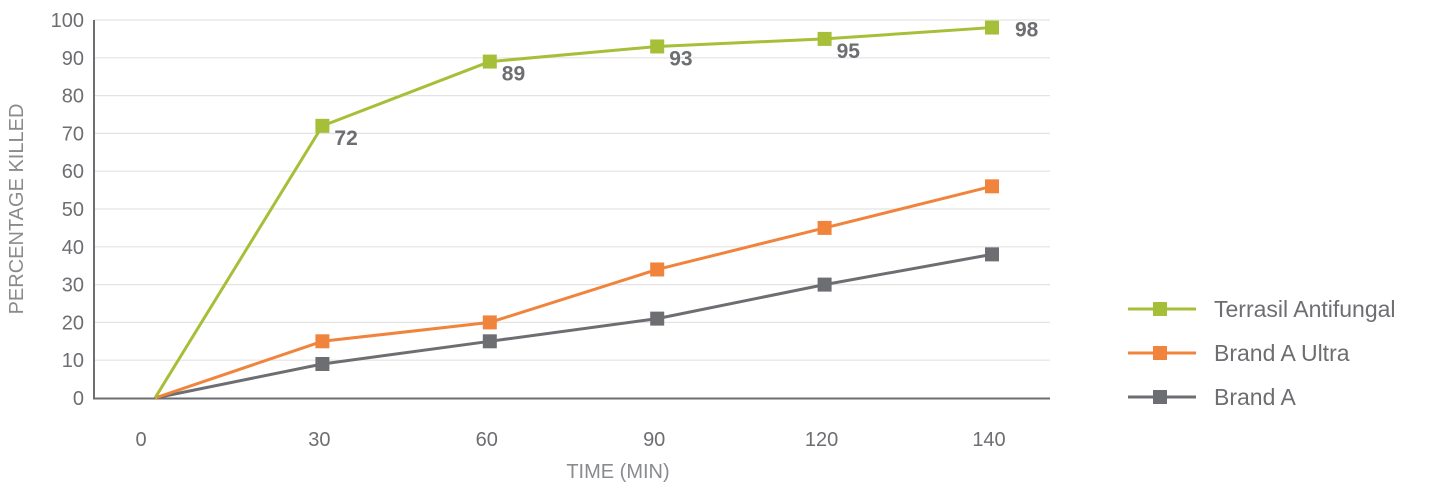 The height and width of the screenshot is (490, 1440). What do you see at coordinates (319, 440) in the screenshot?
I see `x-tick-label: 30` at bounding box center [319, 440].